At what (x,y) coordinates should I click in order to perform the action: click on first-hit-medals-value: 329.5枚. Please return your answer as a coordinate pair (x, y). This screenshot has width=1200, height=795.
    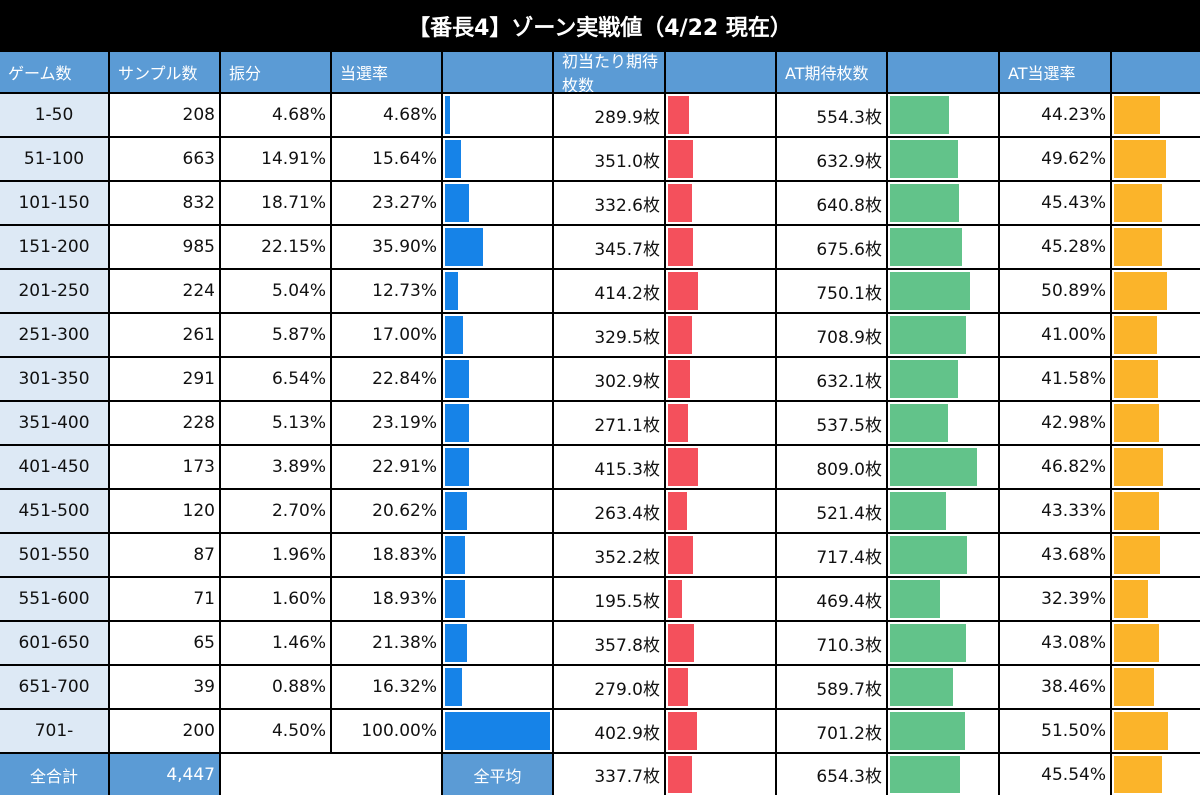
    Looking at the image, I should click on (609, 335).